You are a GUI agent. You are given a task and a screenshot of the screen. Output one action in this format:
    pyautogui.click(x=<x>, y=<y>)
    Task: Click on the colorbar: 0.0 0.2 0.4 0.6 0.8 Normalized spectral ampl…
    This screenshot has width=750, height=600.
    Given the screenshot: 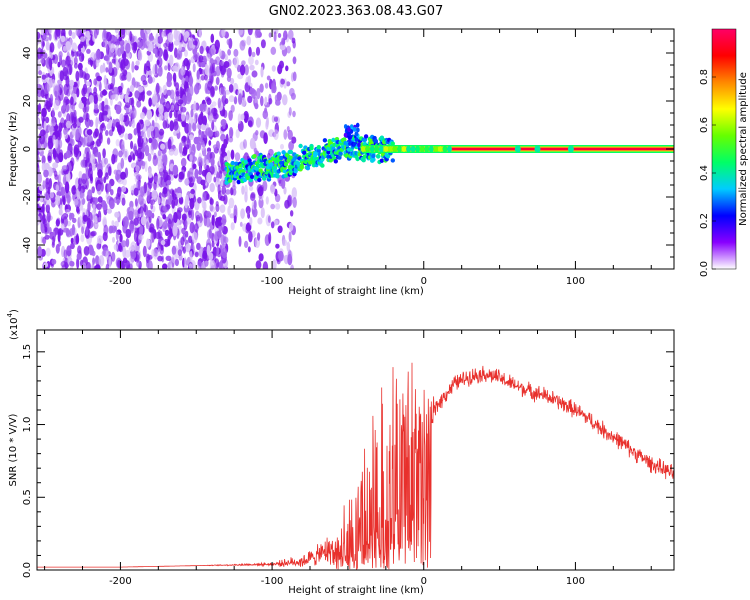 What is the action you would take?
    pyautogui.click(x=724, y=152)
    